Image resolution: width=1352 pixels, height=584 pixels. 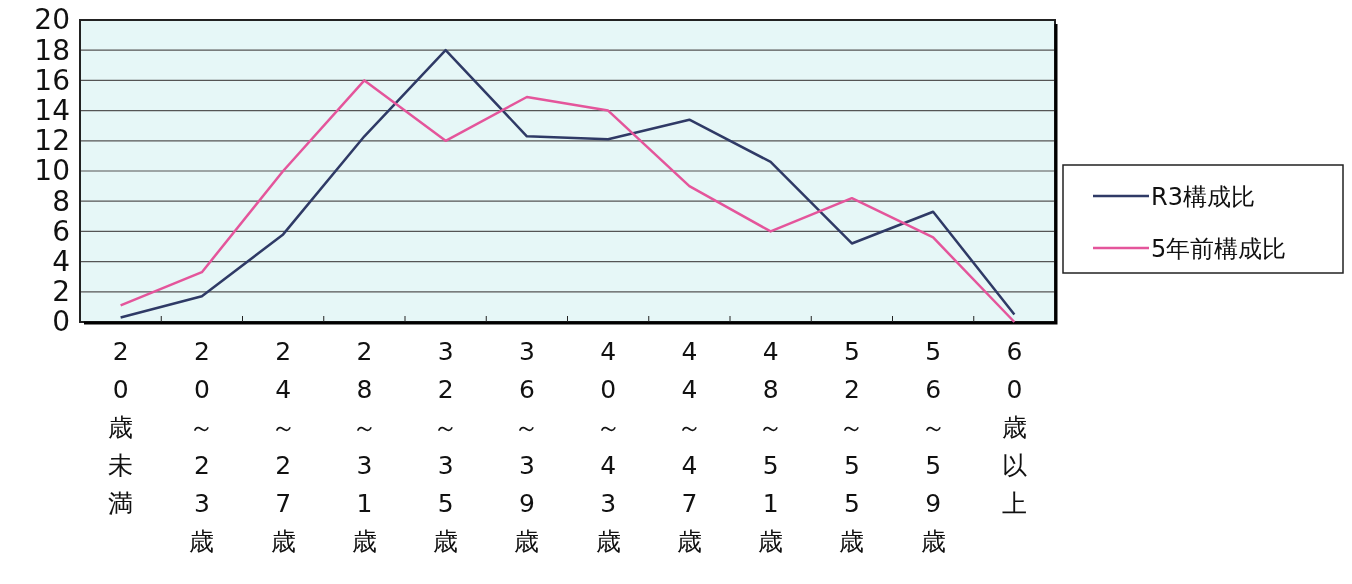 I want to click on x-tick-label: 28～31歳, so click(x=364, y=446).